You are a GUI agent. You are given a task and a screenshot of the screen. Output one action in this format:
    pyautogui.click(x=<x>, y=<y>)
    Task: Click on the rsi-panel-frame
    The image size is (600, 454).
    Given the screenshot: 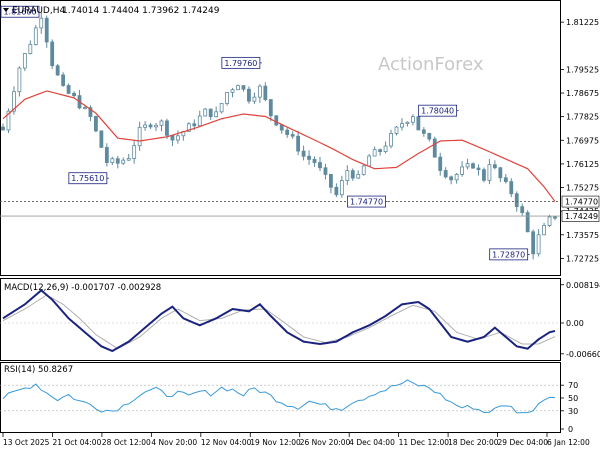 What is the action you would take?
    pyautogui.click(x=280, y=397)
    